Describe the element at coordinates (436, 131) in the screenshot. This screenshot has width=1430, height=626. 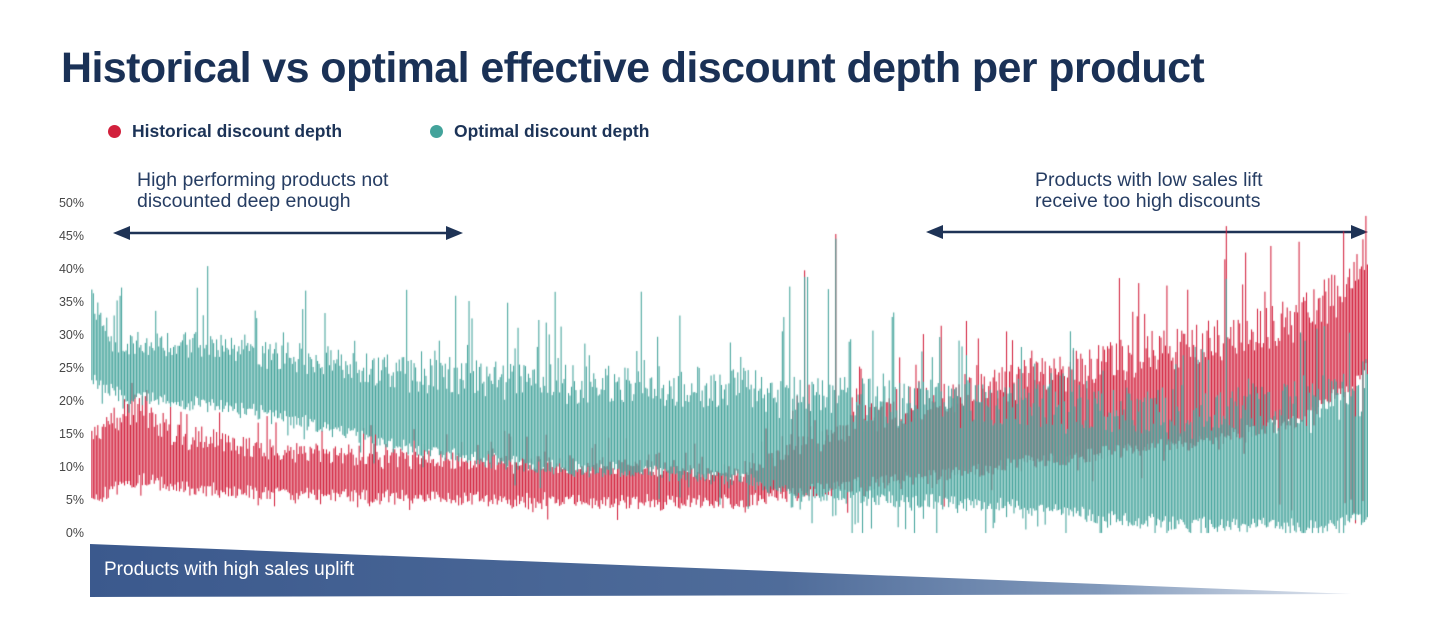
I see `legend-dot-optimal-icon` at that location.